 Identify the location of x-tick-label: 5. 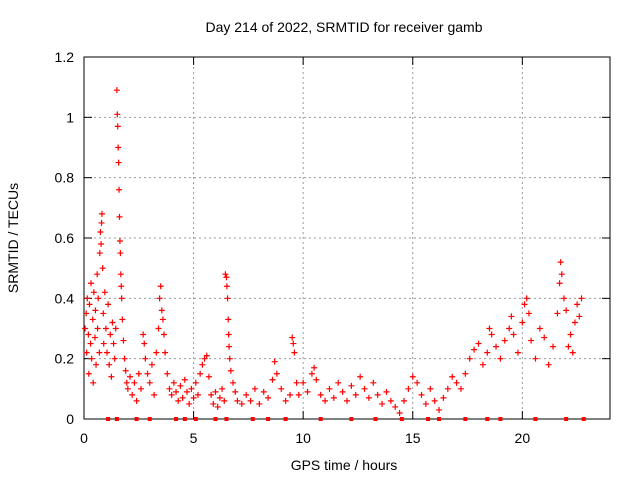
(194, 438).